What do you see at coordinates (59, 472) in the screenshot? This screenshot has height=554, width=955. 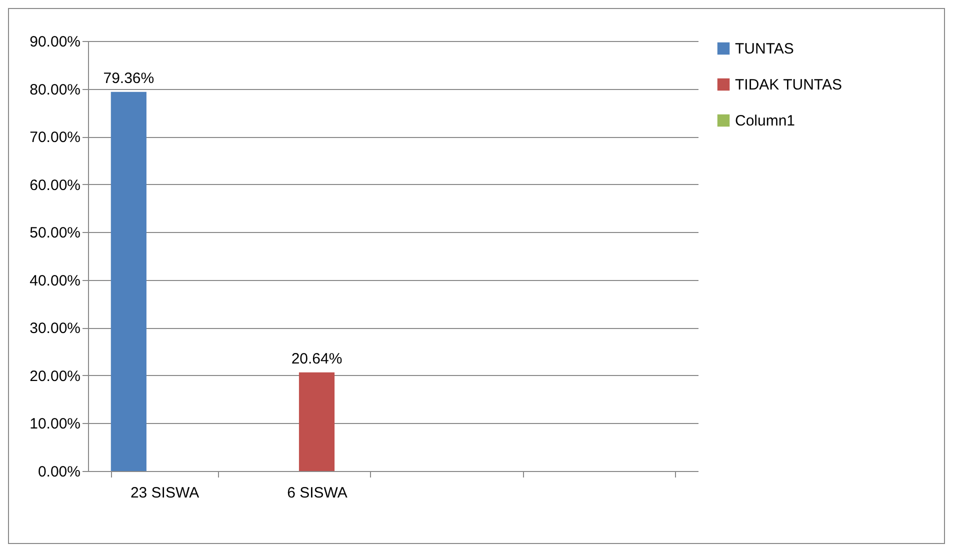 I see `y-tick-label: 0.00%` at bounding box center [59, 472].